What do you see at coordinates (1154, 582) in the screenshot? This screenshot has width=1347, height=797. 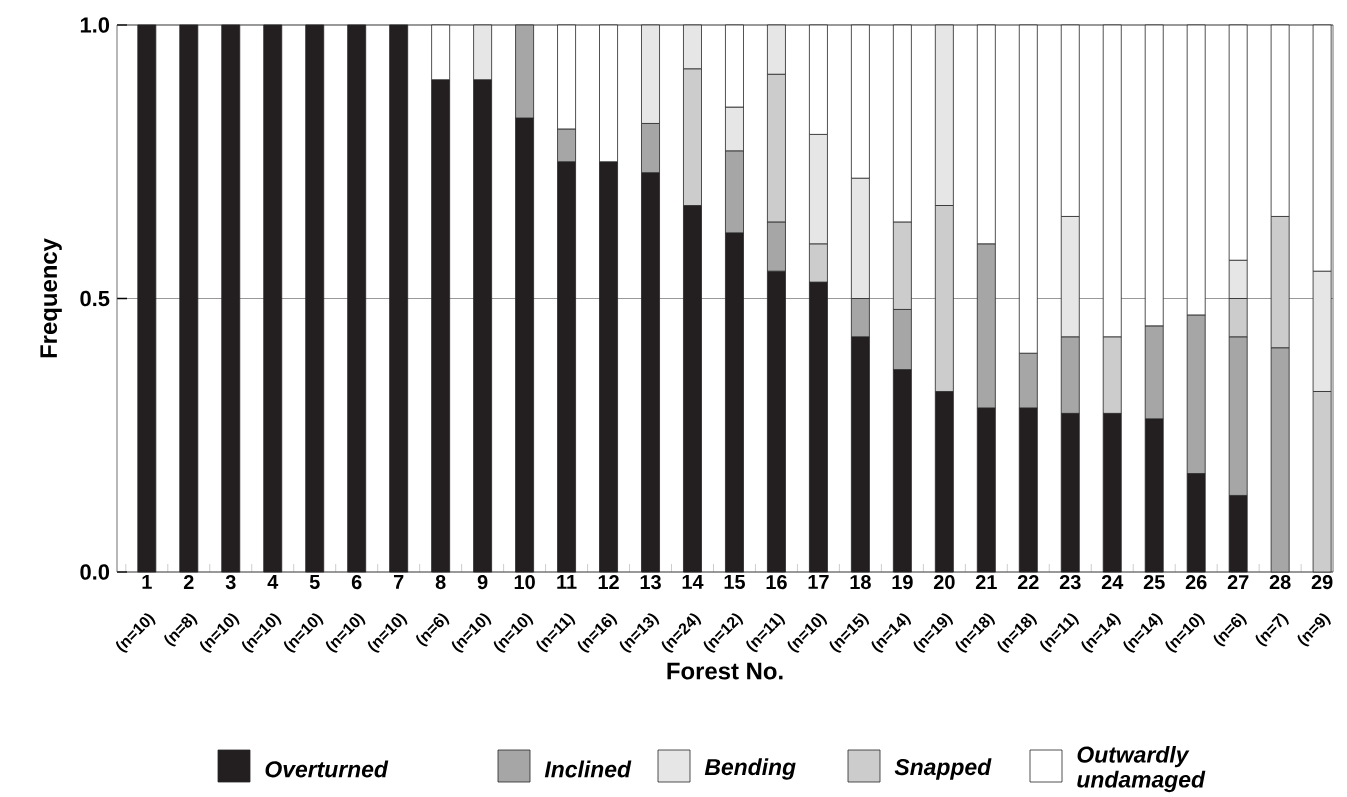 I see `x-tick-label: 25` at bounding box center [1154, 582].